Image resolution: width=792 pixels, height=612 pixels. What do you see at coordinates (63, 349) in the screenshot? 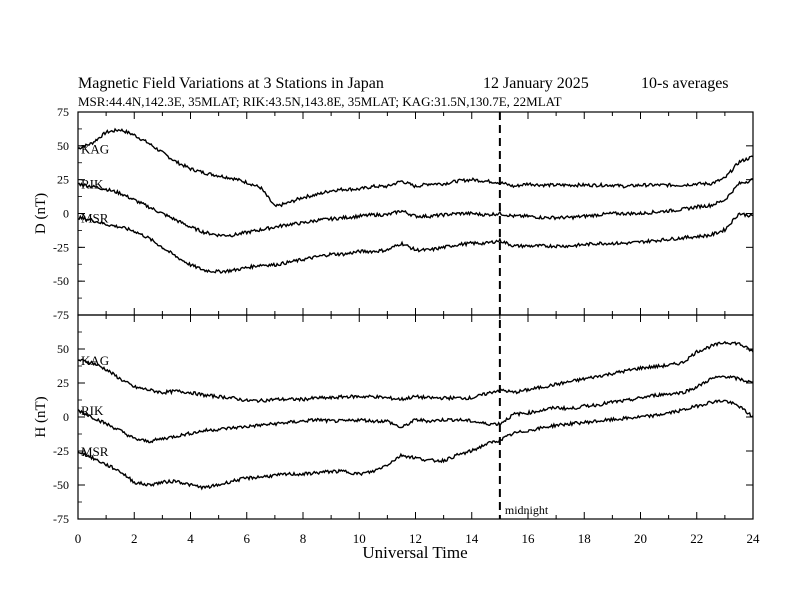
I see `y-tick-label-h: 50` at bounding box center [63, 349].